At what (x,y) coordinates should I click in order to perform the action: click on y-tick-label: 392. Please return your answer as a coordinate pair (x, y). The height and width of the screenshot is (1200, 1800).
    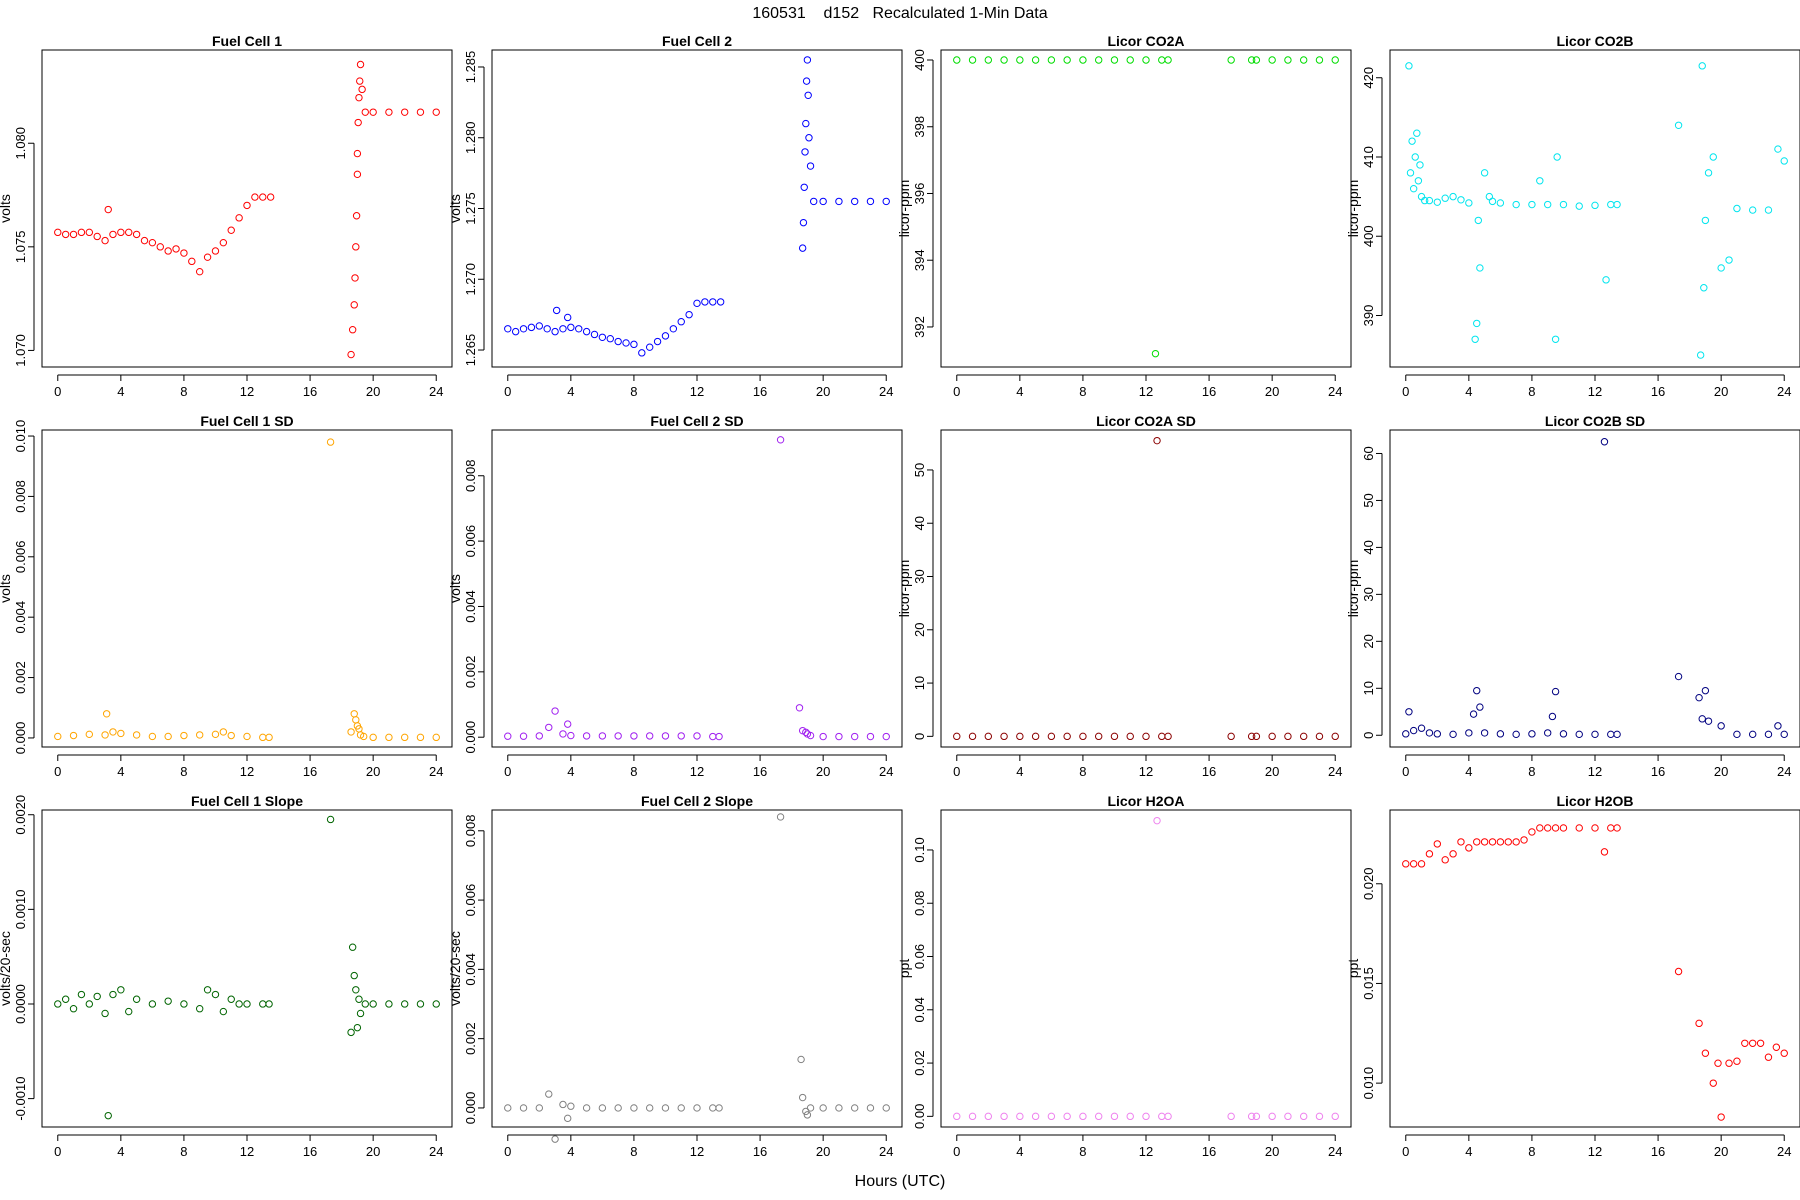
    Looking at the image, I should click on (919, 327).